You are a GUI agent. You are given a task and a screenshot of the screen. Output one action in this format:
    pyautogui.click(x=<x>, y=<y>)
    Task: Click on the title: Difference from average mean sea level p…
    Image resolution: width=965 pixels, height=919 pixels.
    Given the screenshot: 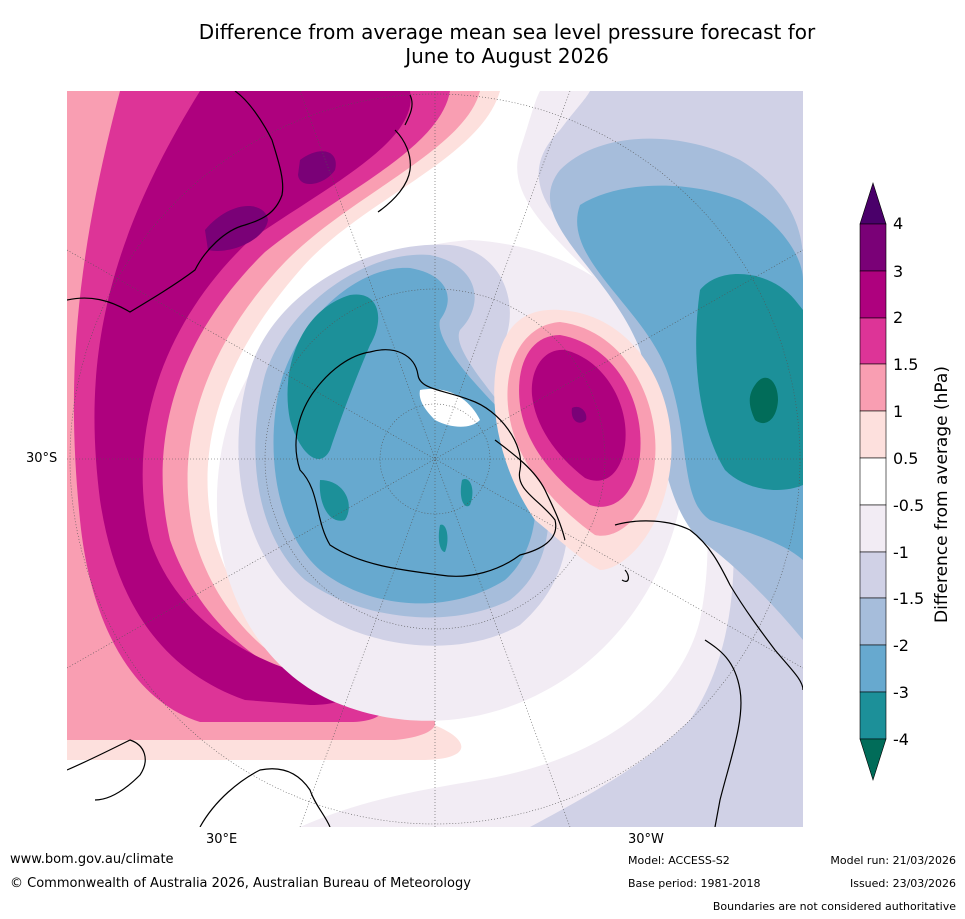 What is the action you would take?
    pyautogui.click(x=482, y=44)
    